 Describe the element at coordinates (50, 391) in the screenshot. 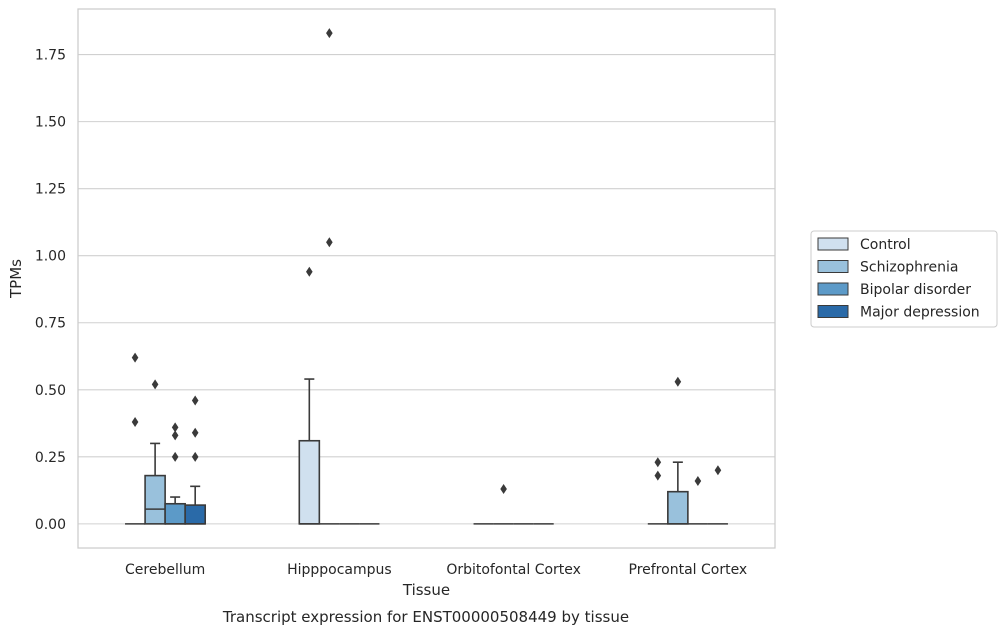

I see `y-tick-label: 0.50` at that location.